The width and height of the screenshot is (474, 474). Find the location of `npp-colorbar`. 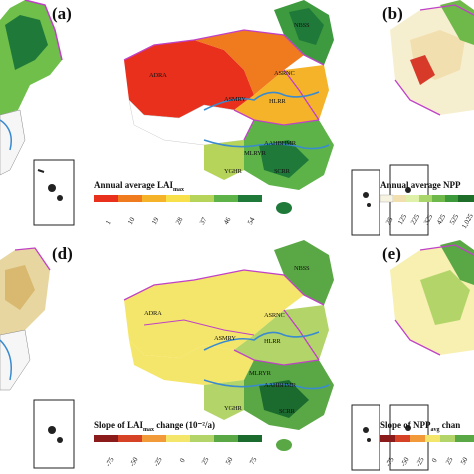

npp-colorbar is located at coordinates (427, 198).